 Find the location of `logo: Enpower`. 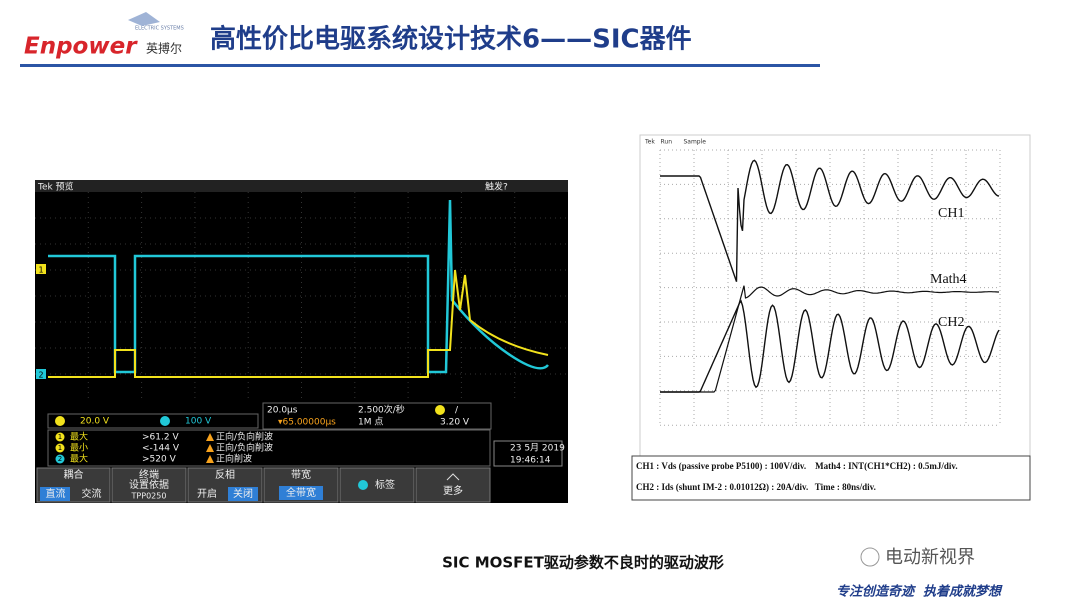

logo: Enpower is located at coordinates (81, 47).